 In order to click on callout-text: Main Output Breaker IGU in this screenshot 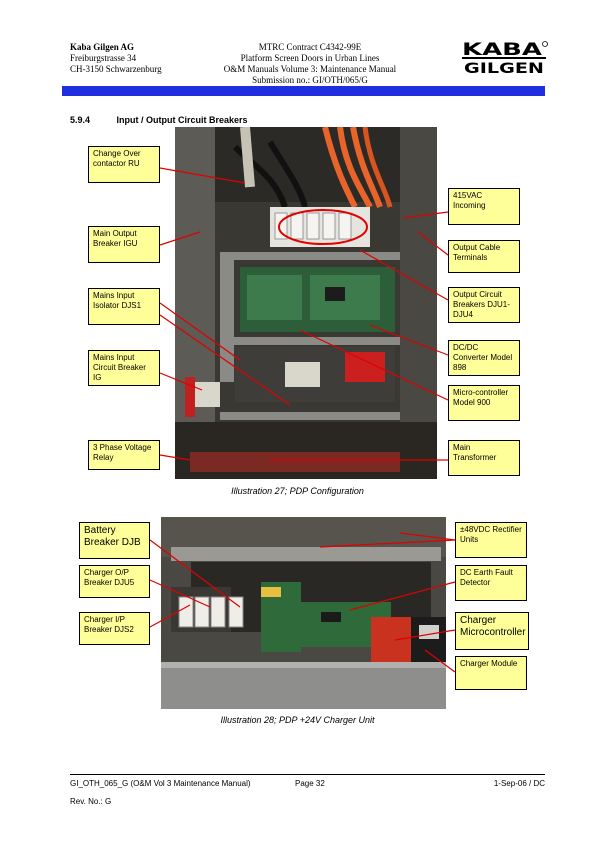, I will do `click(115, 238)`.